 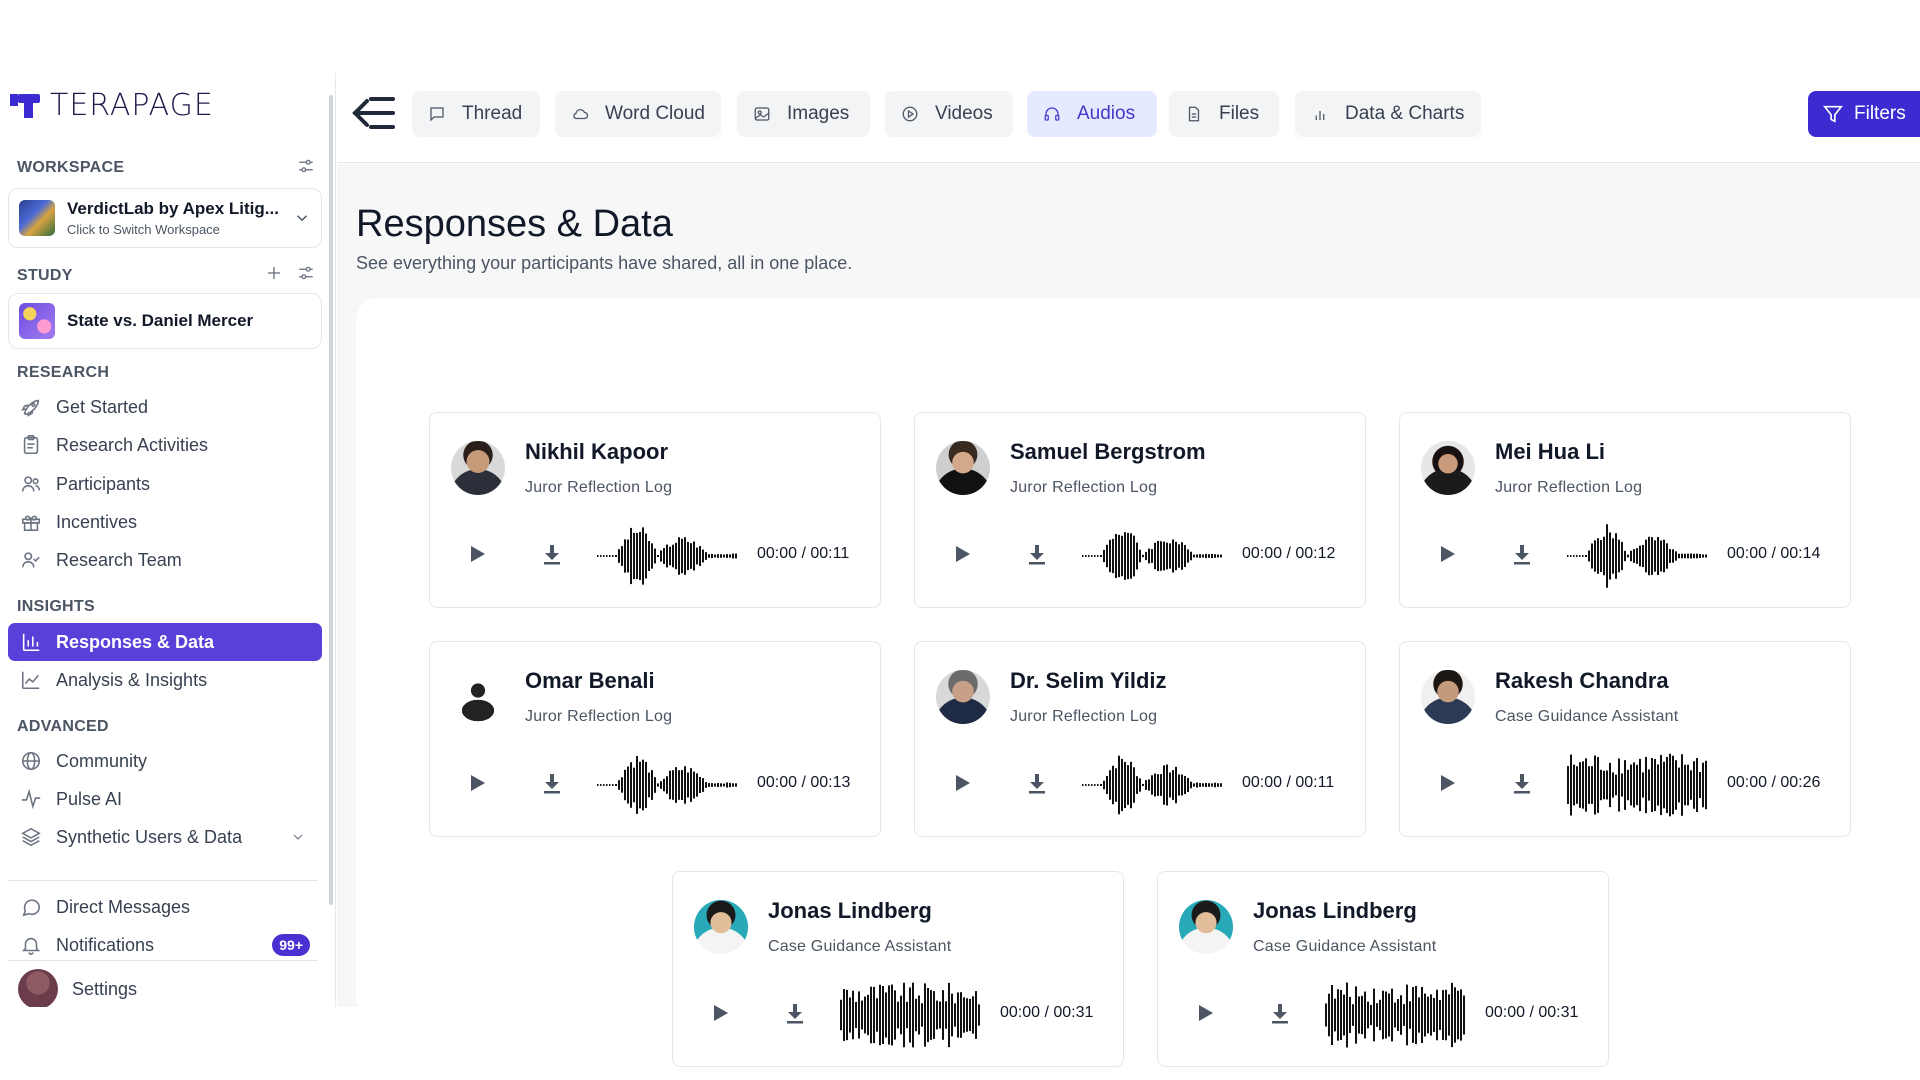 What do you see at coordinates (105, 988) in the screenshot?
I see `sidebar-item-label: Settings` at bounding box center [105, 988].